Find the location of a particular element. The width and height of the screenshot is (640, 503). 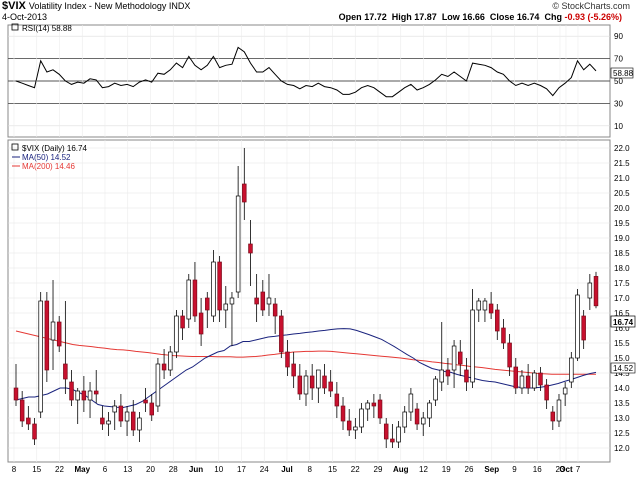

x-tick-label: Jun is located at coordinates (196, 469).